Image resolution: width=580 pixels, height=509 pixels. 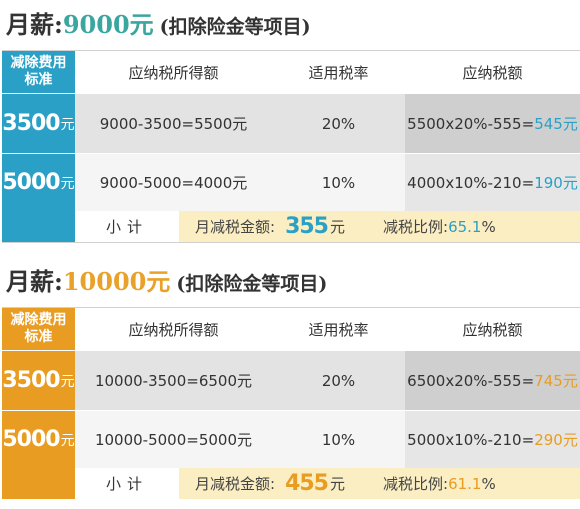 What do you see at coordinates (556, 183) in the screenshot?
I see `tax-value: 190元` at bounding box center [556, 183].